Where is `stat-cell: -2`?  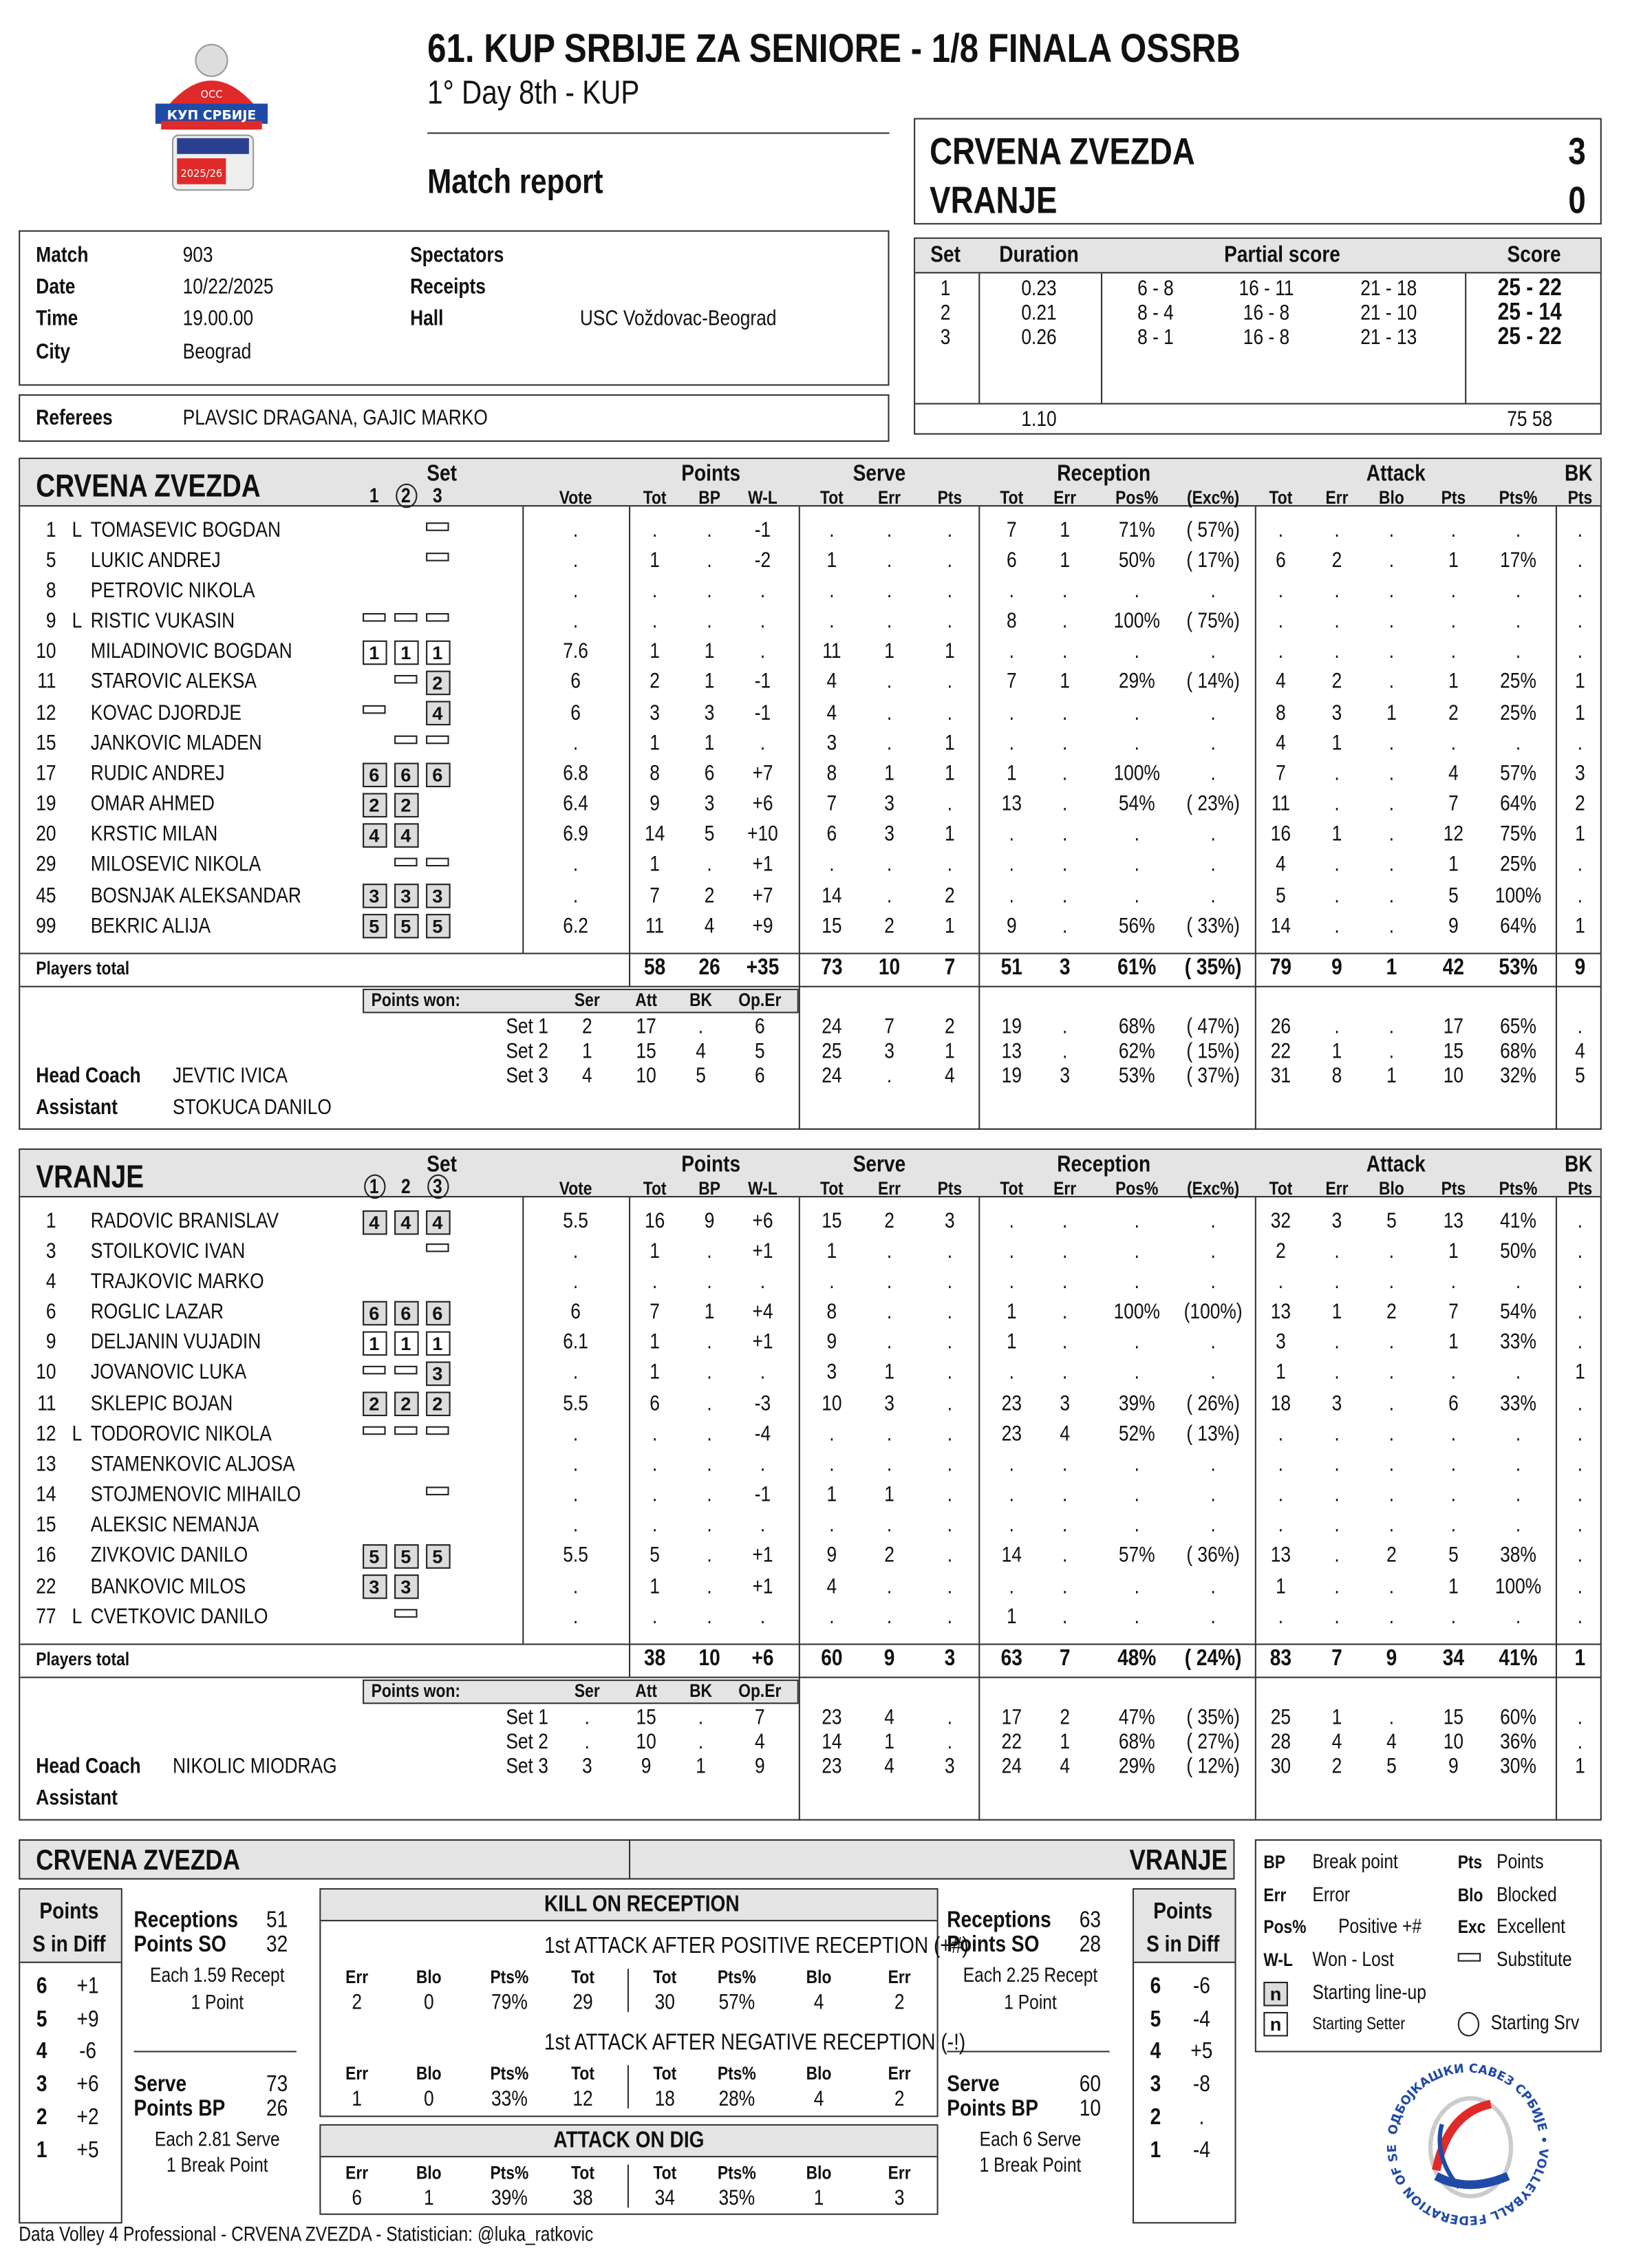
stat-cell: -2 is located at coordinates (762, 560).